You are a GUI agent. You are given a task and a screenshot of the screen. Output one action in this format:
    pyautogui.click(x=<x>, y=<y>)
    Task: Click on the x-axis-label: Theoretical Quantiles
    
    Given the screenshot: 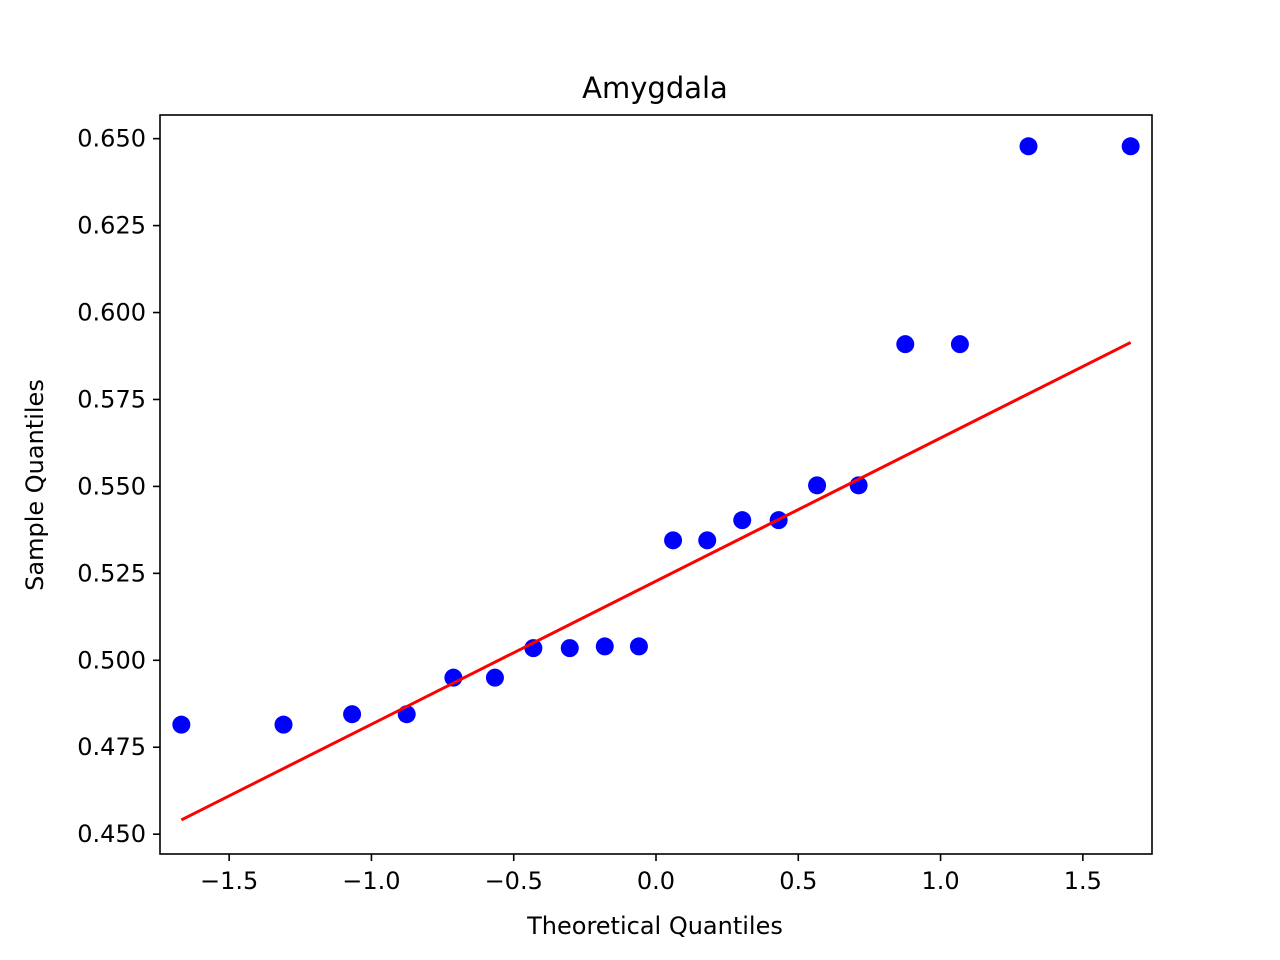 What is the action you would take?
    pyautogui.click(x=654, y=926)
    